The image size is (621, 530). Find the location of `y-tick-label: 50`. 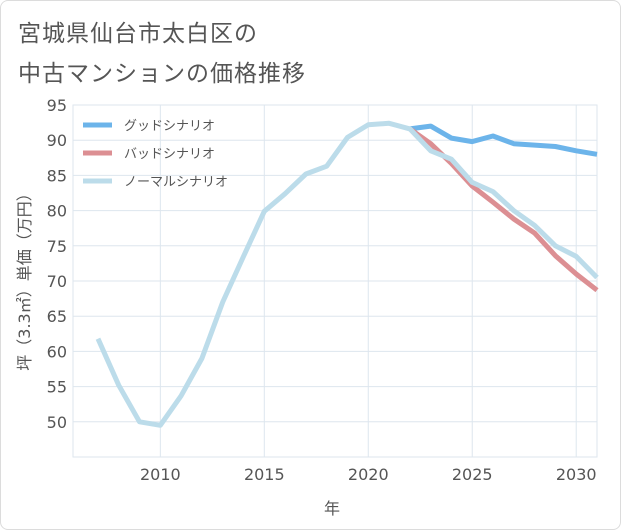

y-tick-label: 50 is located at coordinates (57, 422).